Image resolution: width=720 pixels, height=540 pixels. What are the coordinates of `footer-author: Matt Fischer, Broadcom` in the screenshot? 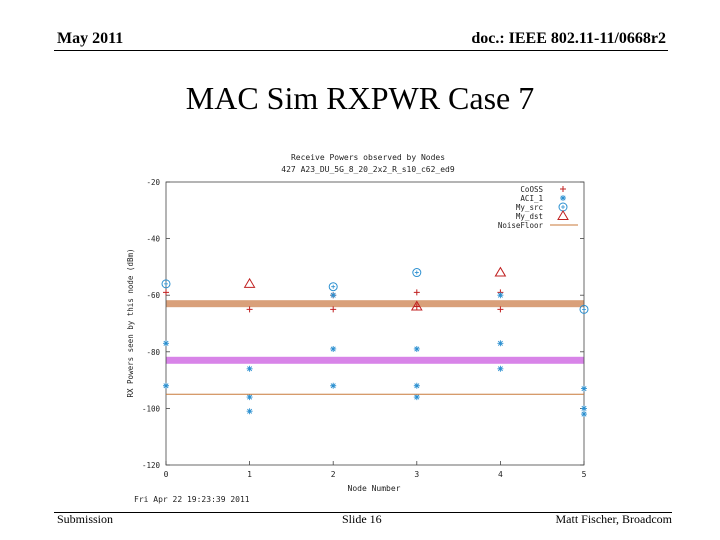 It's located at (614, 519).